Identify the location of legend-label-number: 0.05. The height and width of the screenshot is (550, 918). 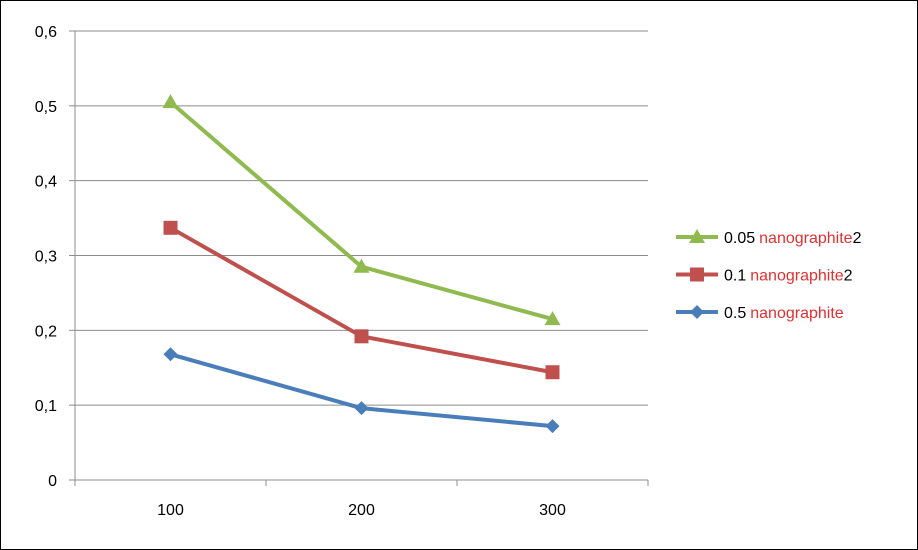
(739, 238).